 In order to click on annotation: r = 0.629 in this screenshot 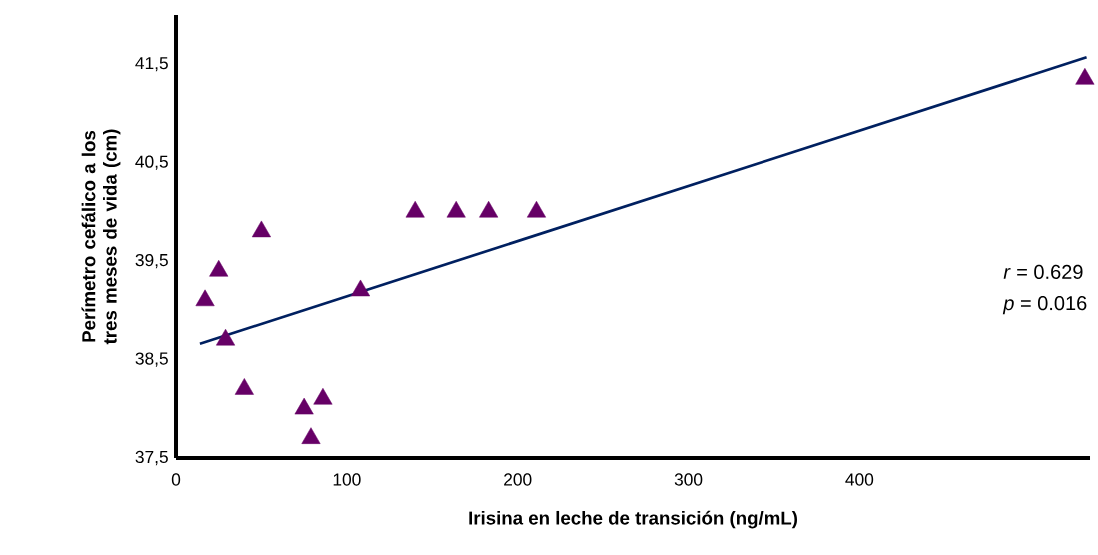, I will do `click(1043, 271)`.